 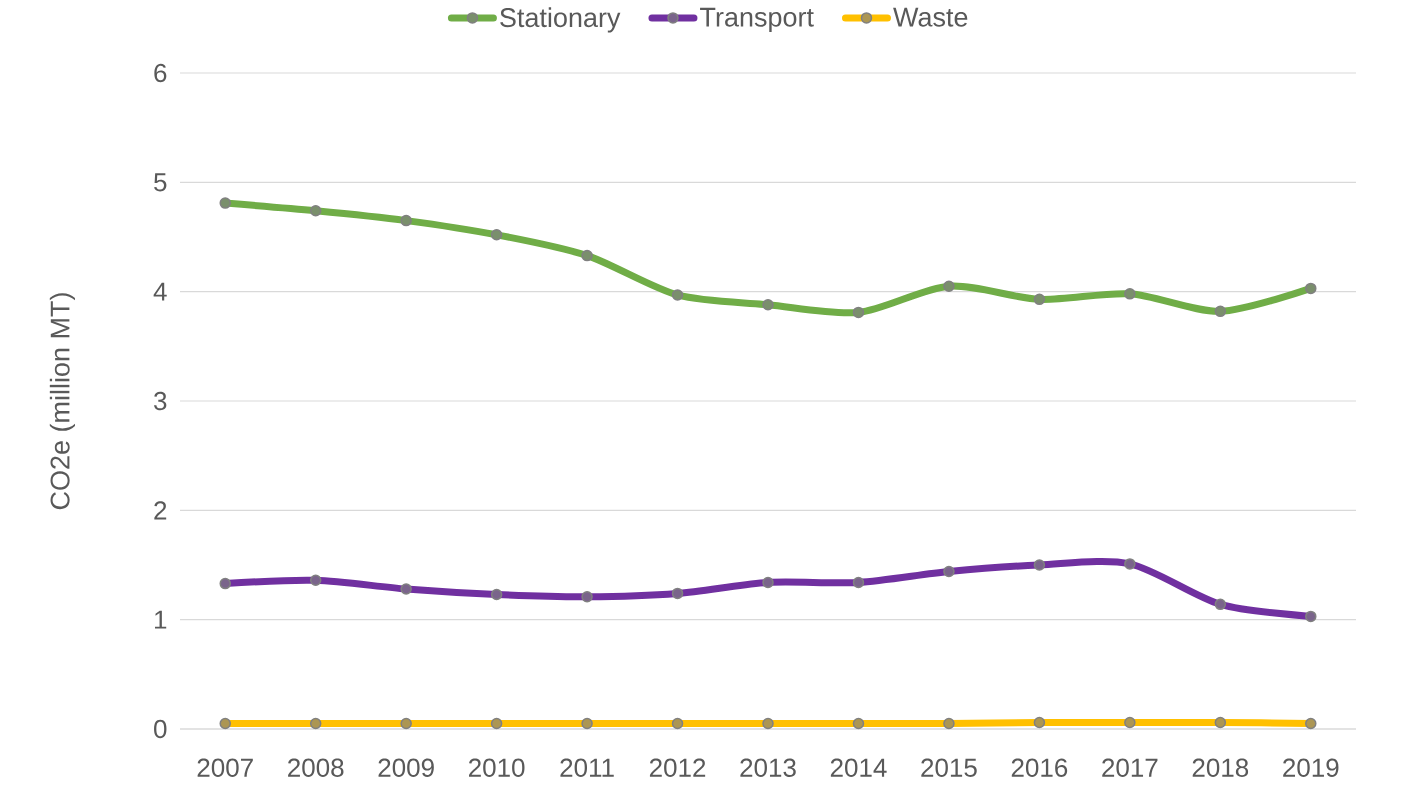 What do you see at coordinates (1311, 767) in the screenshot?
I see `x-tick-label: 2019` at bounding box center [1311, 767].